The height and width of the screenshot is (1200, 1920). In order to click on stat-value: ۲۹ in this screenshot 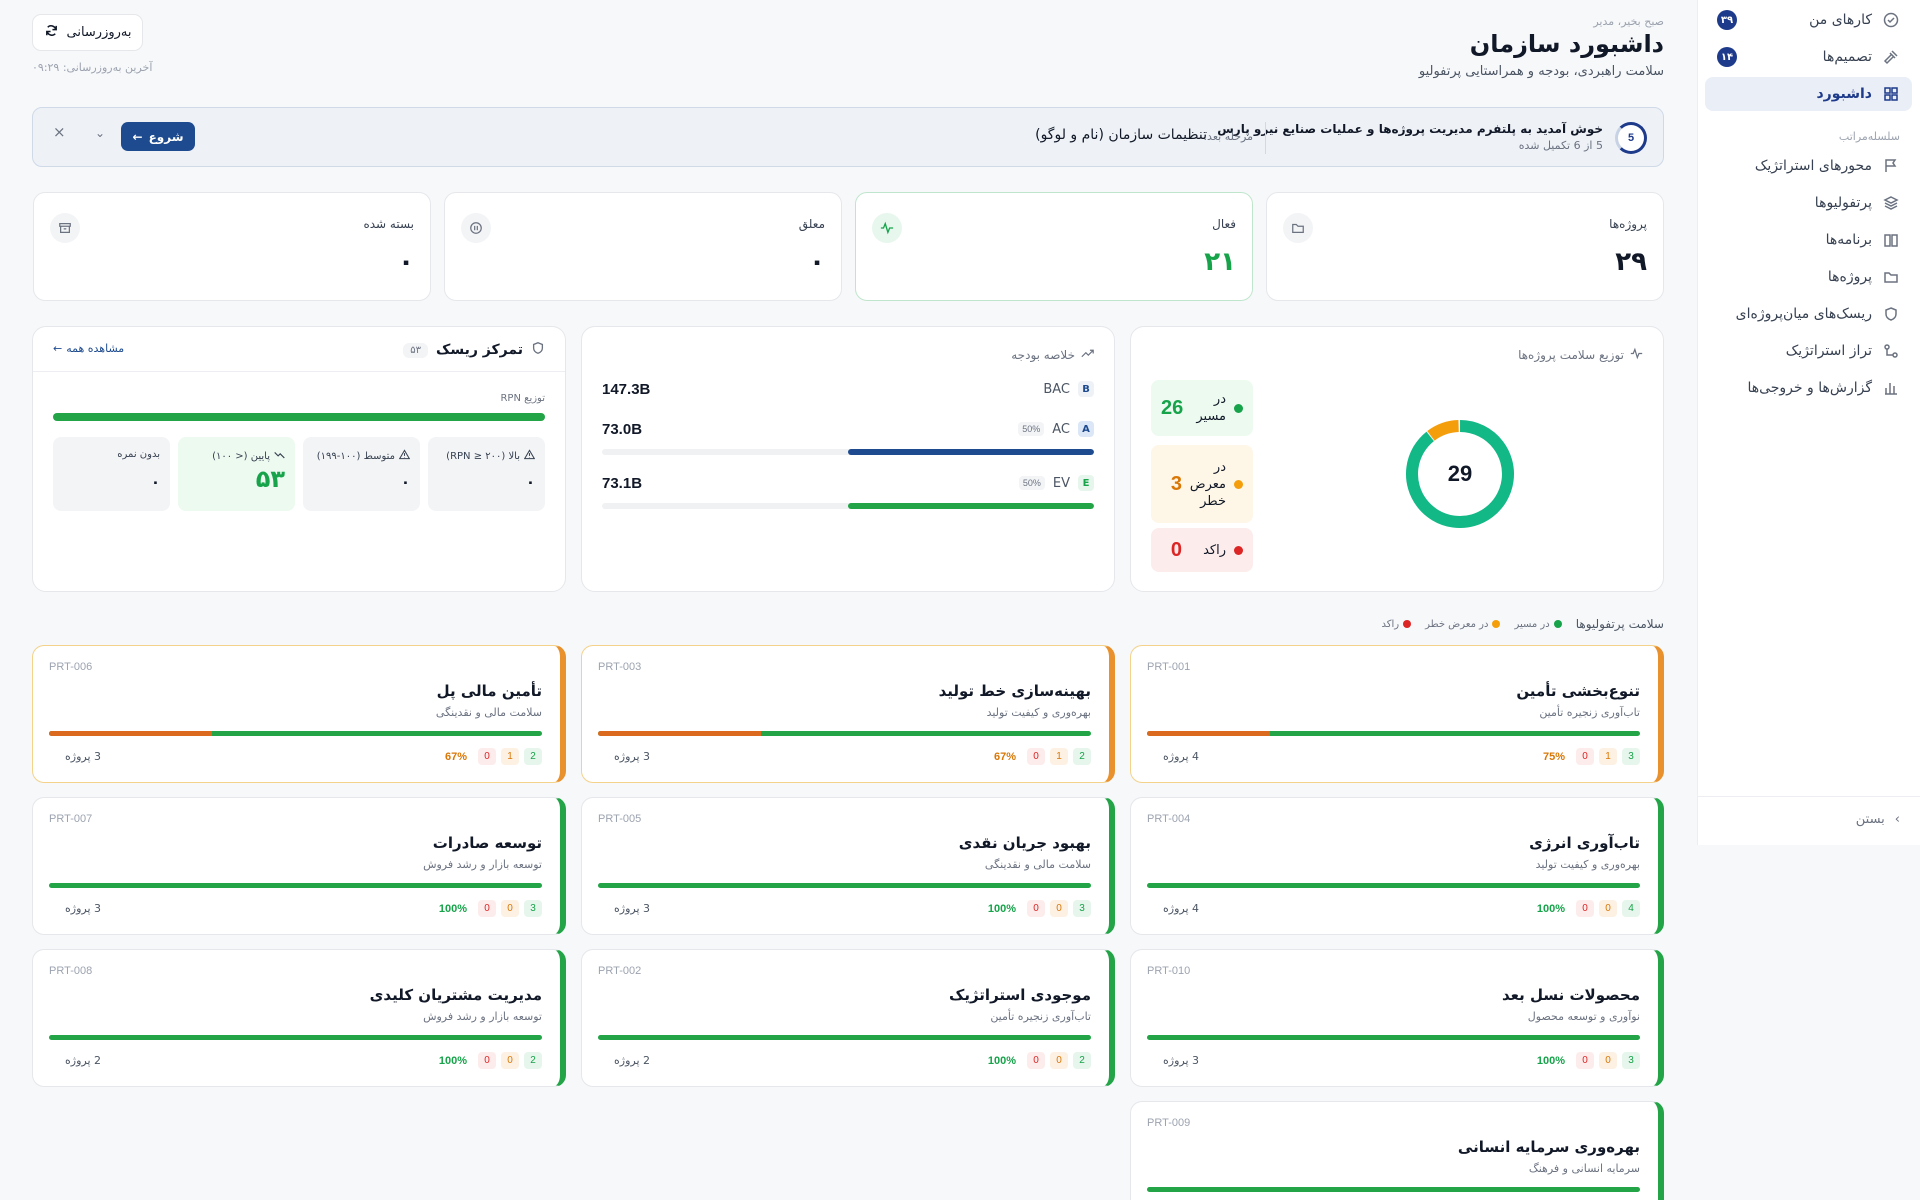, I will do `click(1631, 262)`.